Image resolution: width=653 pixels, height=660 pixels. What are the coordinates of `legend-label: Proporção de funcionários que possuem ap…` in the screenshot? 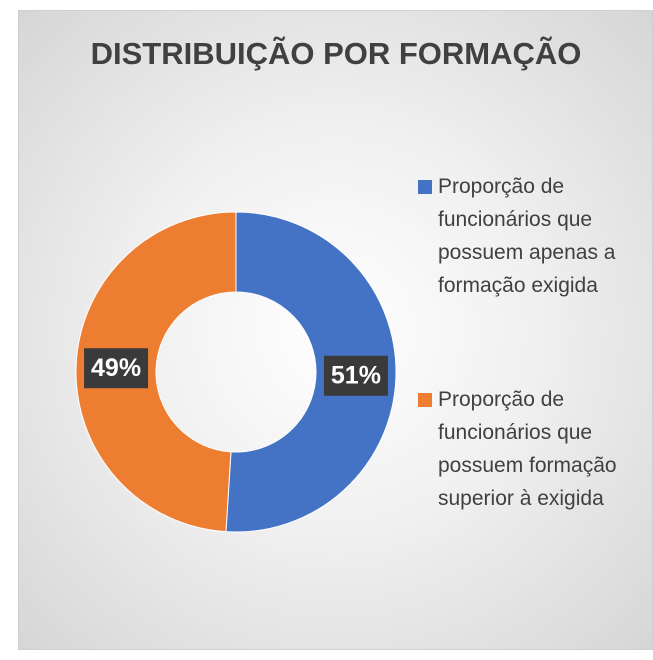 It's located at (527, 236).